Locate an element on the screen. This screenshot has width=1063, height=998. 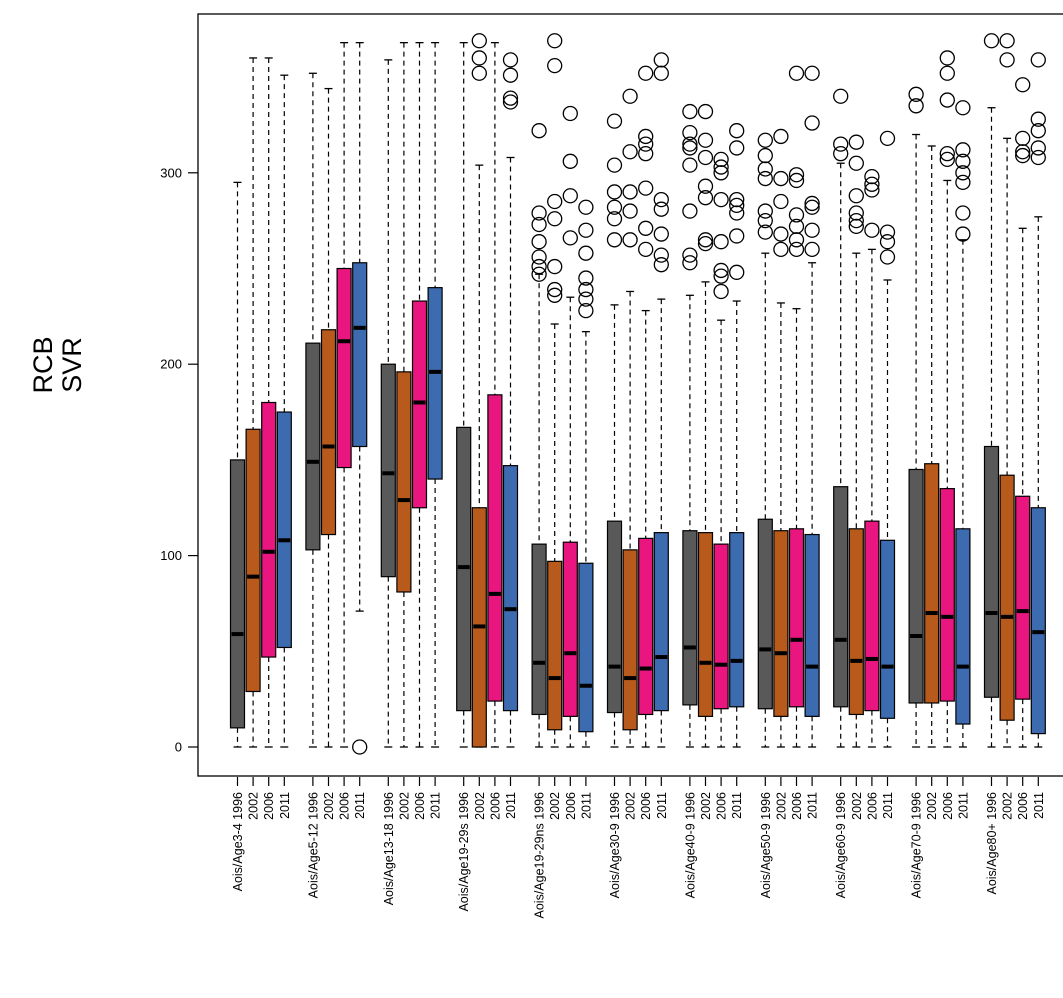
y-axis-label-line-1: SVR is located at coordinates (72, 365).